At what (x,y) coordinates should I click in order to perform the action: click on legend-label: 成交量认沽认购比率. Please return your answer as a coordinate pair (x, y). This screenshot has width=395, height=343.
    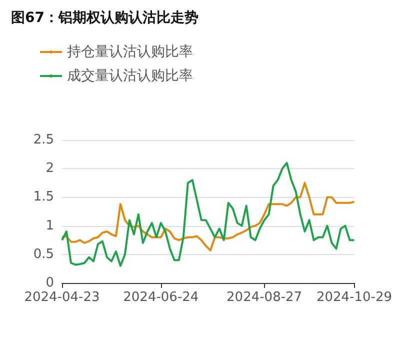
    Looking at the image, I should click on (130, 76).